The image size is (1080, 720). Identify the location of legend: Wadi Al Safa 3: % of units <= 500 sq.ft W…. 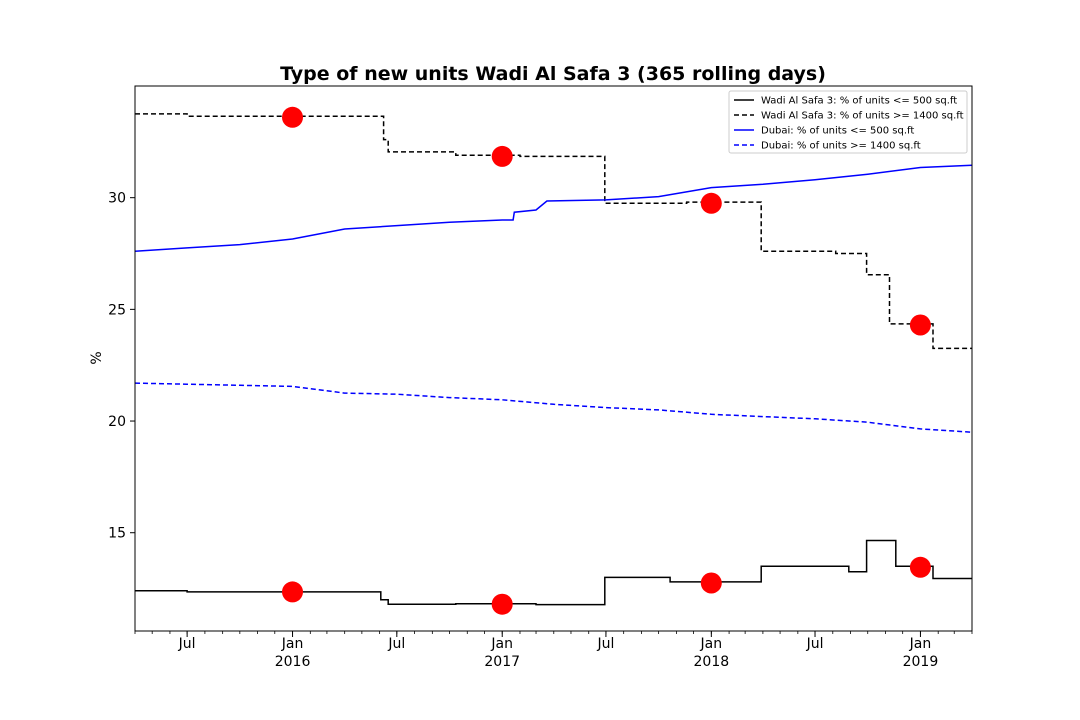
(848, 122).